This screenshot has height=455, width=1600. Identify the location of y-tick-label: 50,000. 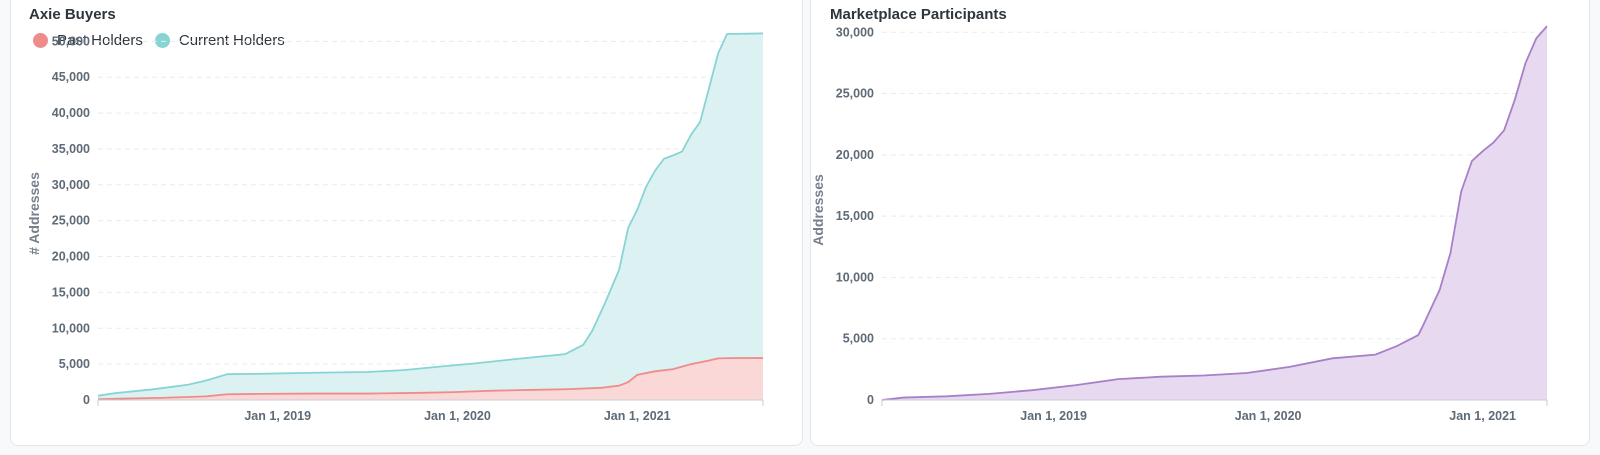
(71, 41).